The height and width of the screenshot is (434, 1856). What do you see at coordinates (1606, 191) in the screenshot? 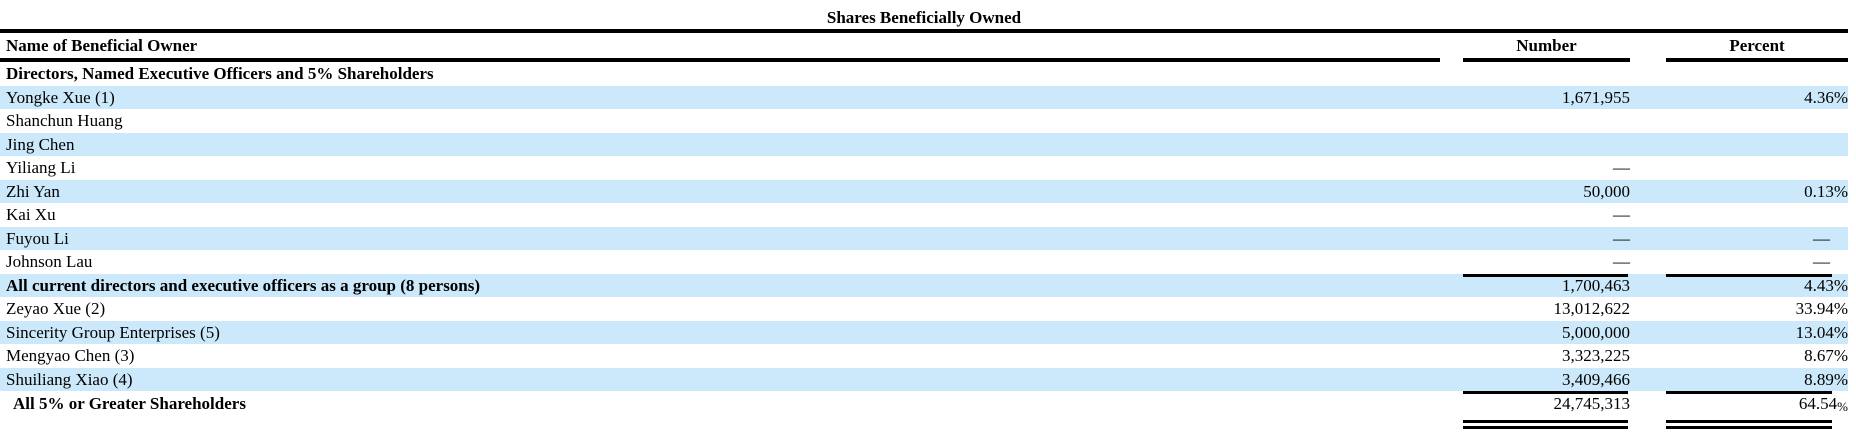
I see `shares-number: 50,000` at bounding box center [1606, 191].